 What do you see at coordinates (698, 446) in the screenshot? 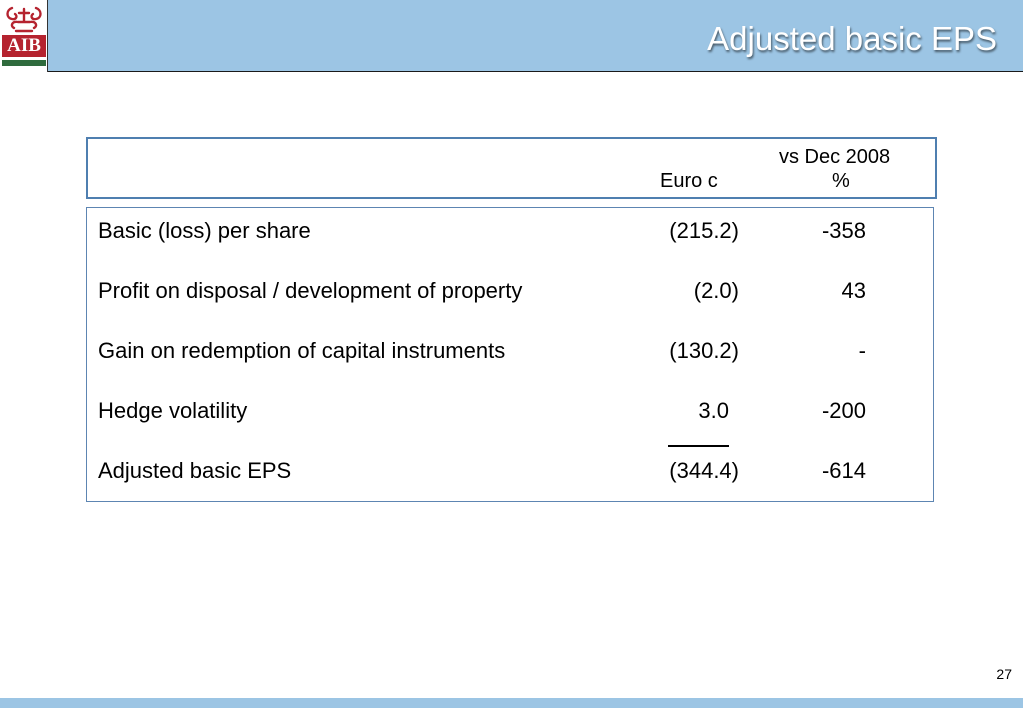
I see `sum-underline-divider` at bounding box center [698, 446].